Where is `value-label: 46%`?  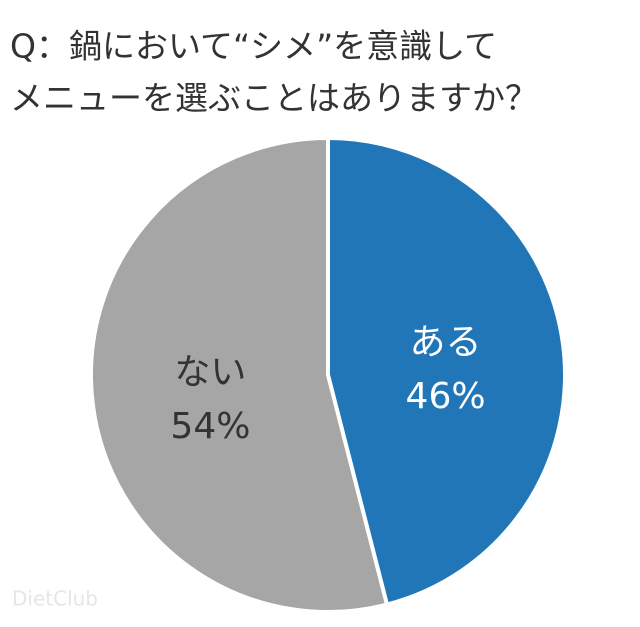 value-label: 46% is located at coordinates (446, 396).